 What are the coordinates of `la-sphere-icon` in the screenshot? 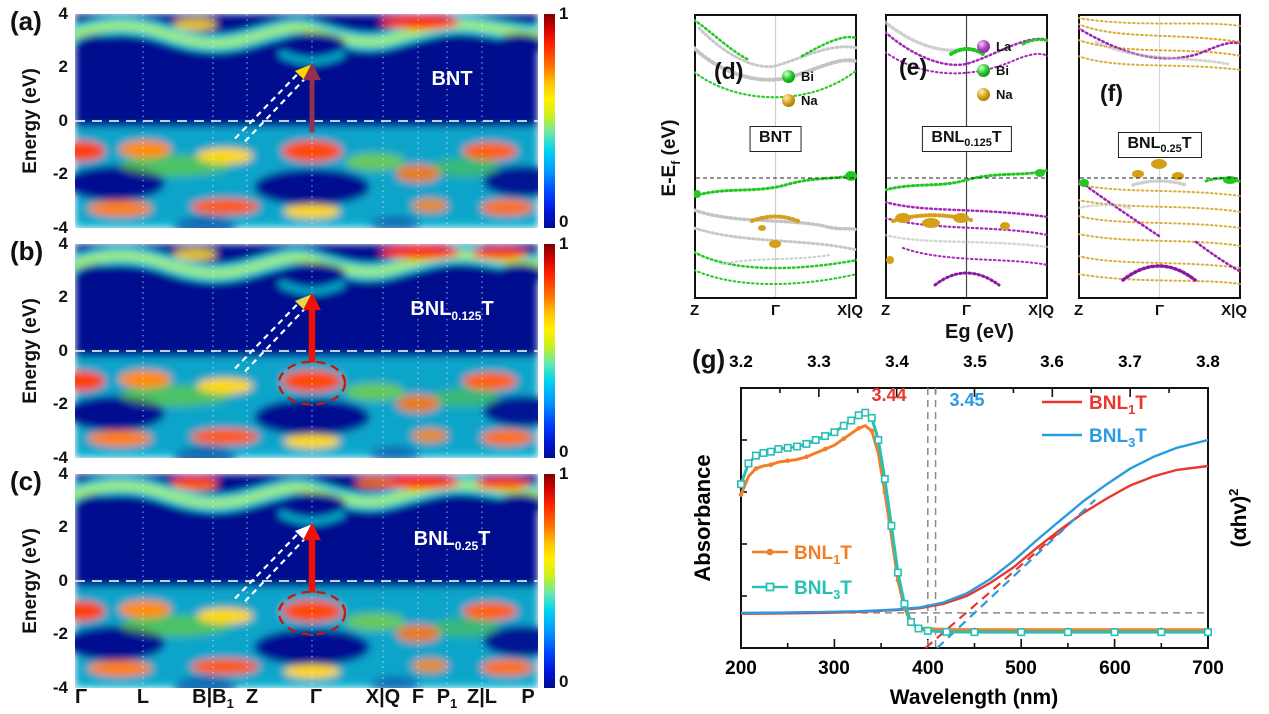 It's located at (983, 46).